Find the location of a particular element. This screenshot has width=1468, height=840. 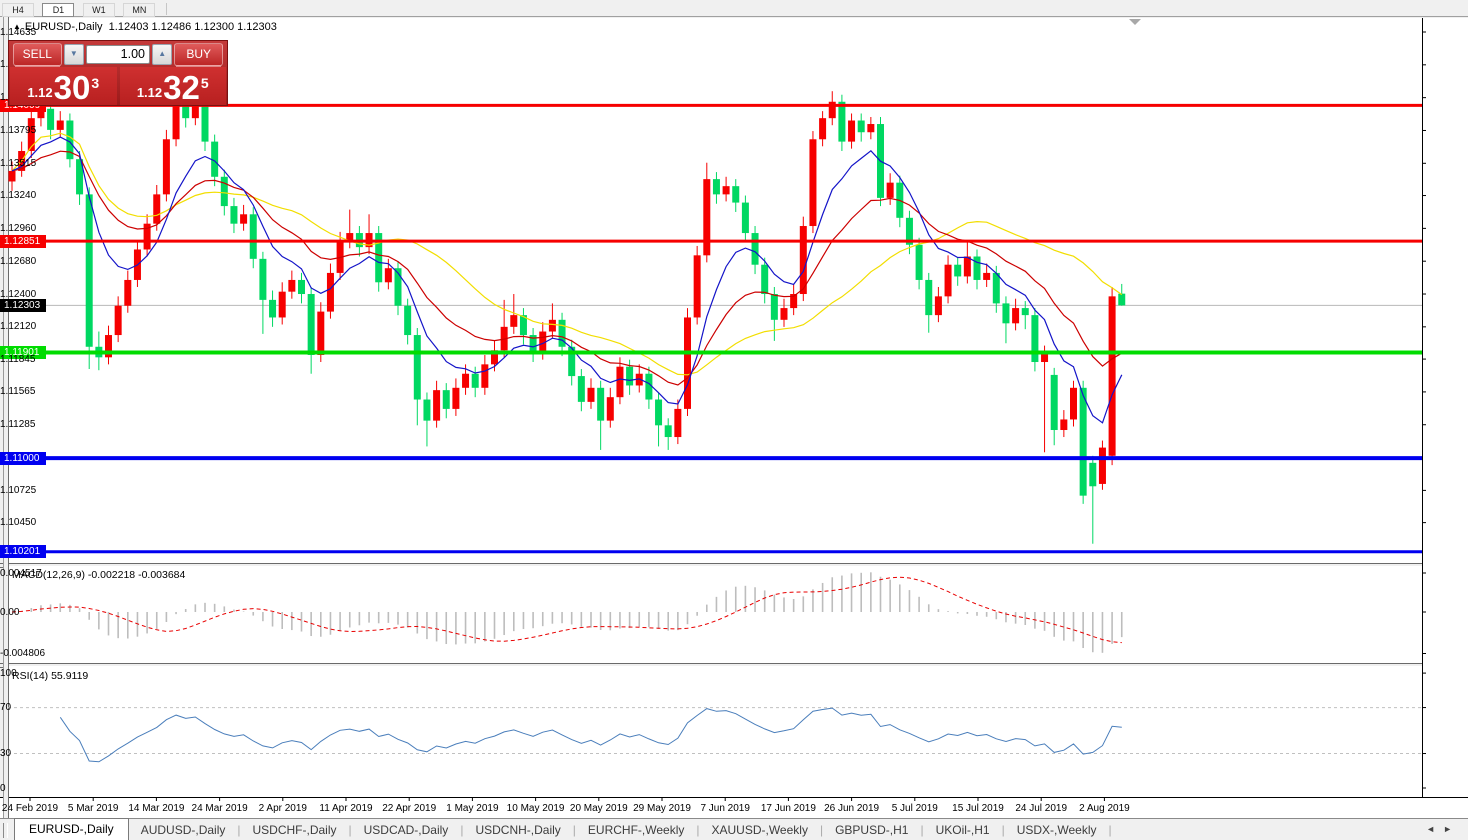

date-axis-label: 1 May 2019 is located at coordinates (472, 808).